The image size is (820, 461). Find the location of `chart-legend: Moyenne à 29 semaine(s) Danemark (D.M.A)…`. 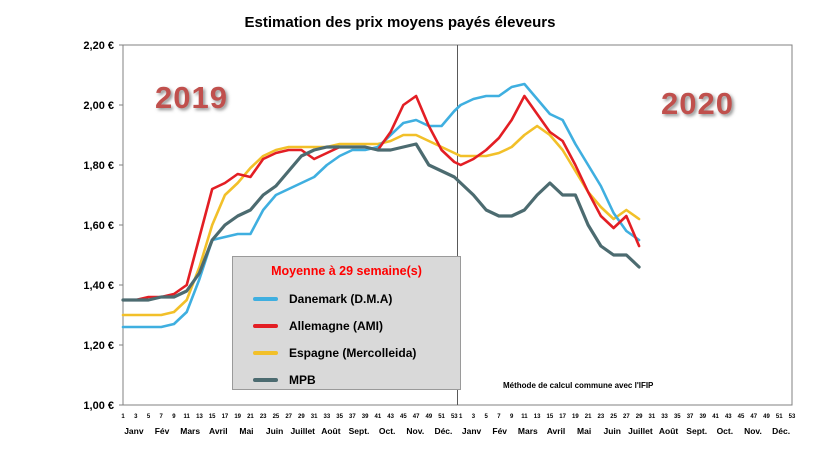

chart-legend: Moyenne à 29 semaine(s) Danemark (D.M.A)… is located at coordinates (346, 323).